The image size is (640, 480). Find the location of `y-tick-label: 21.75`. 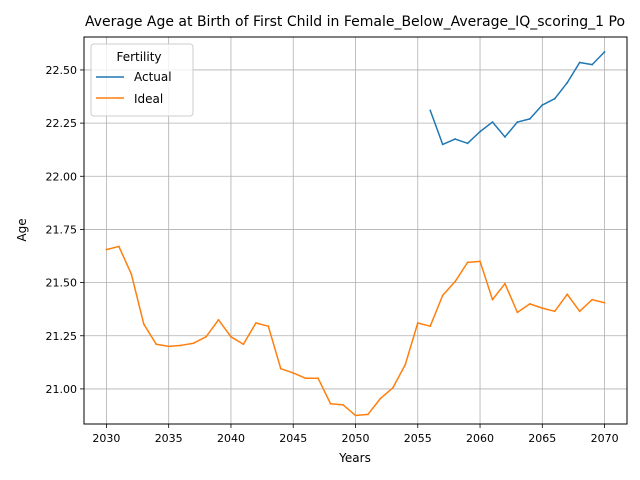

y-tick-label: 21.75 is located at coordinates (62, 229).